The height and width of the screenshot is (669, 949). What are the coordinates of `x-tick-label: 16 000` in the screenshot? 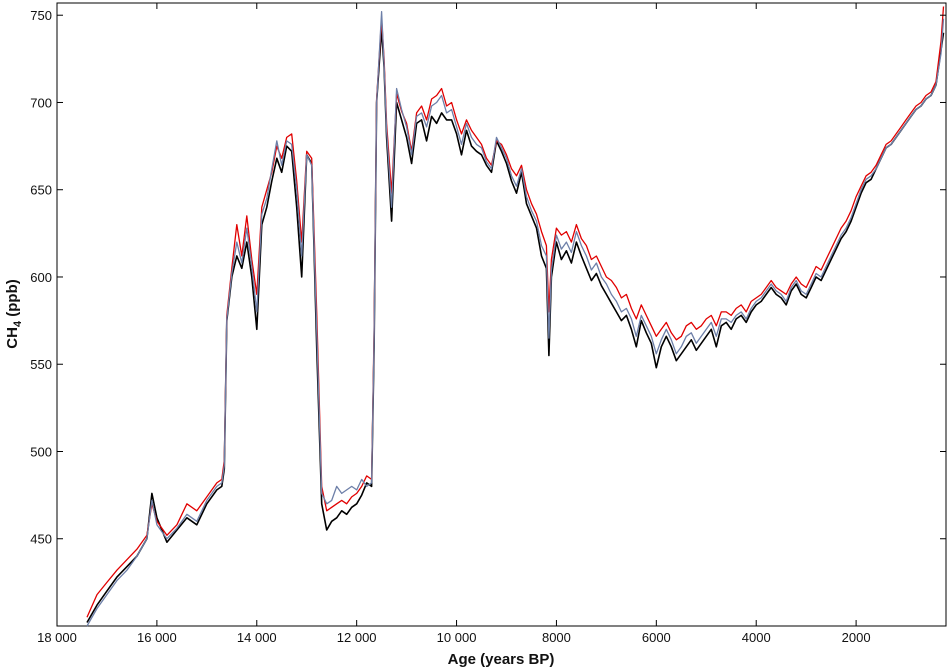 It's located at (157, 637).